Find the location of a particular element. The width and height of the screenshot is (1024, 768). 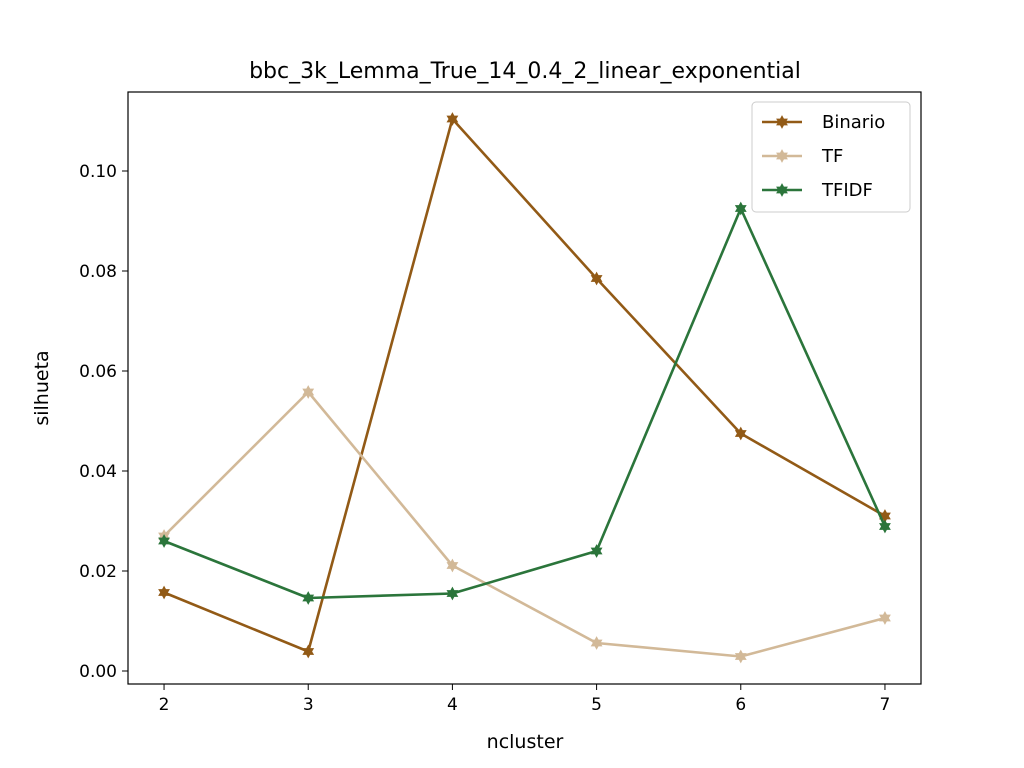

y-tick-label: 0.04 is located at coordinates (98, 472).